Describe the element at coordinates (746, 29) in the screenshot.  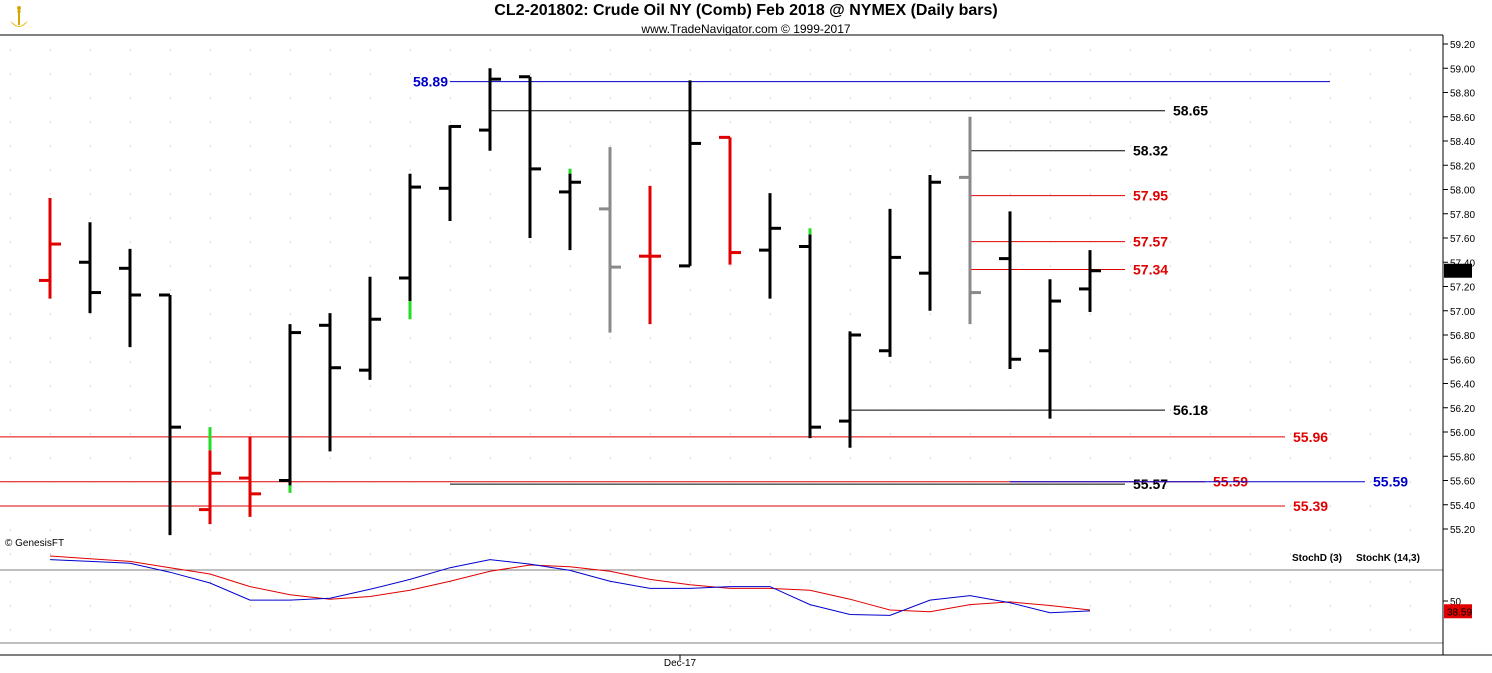
I see `chart-subtitle: www.TradeNavigator.com © 1999-2017` at that location.